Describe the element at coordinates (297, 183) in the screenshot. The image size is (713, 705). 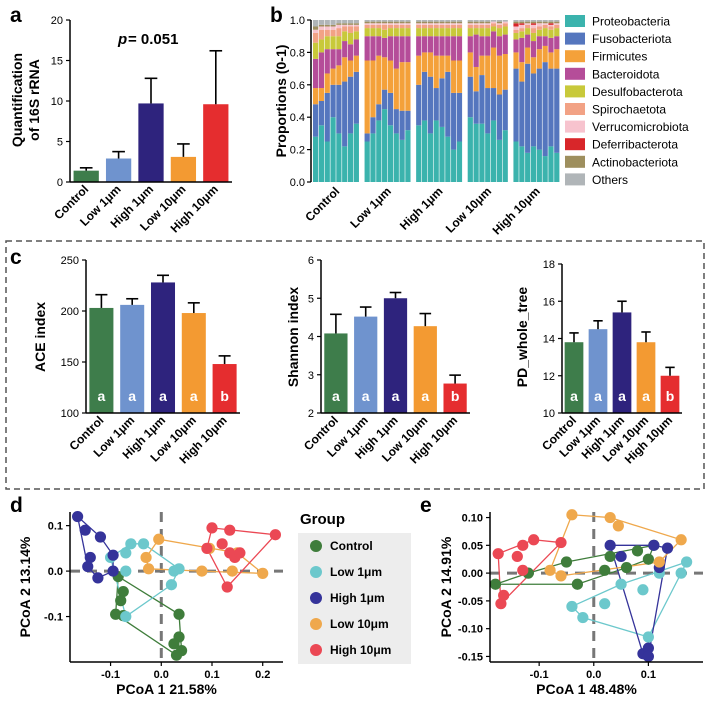
I see `y-tick-label: 0.0` at that location.